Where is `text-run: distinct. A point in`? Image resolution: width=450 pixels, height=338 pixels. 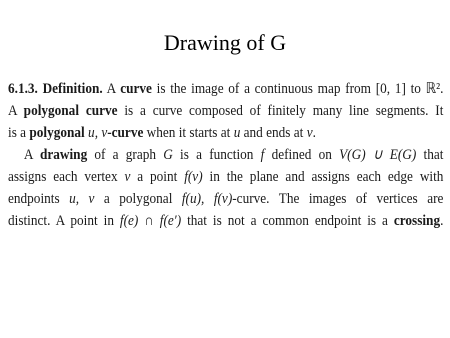
text-run: distinct. A point in is located at coordinates (64, 221).